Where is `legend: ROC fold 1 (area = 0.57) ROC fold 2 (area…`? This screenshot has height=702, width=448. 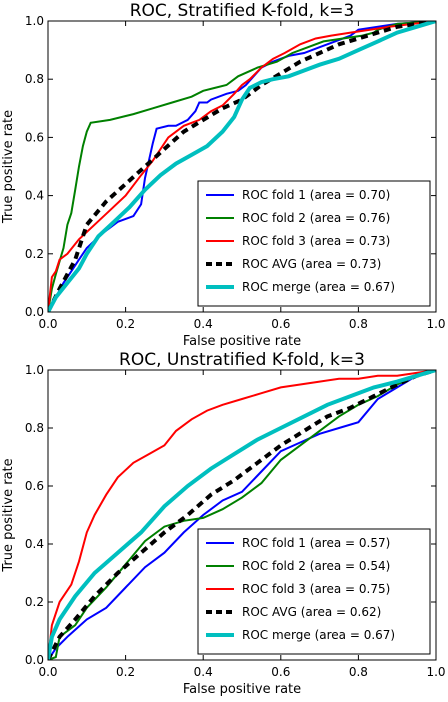 legend: ROC fold 1 (area = 0.57) ROC fold 2 (area… is located at coordinates (314, 591).